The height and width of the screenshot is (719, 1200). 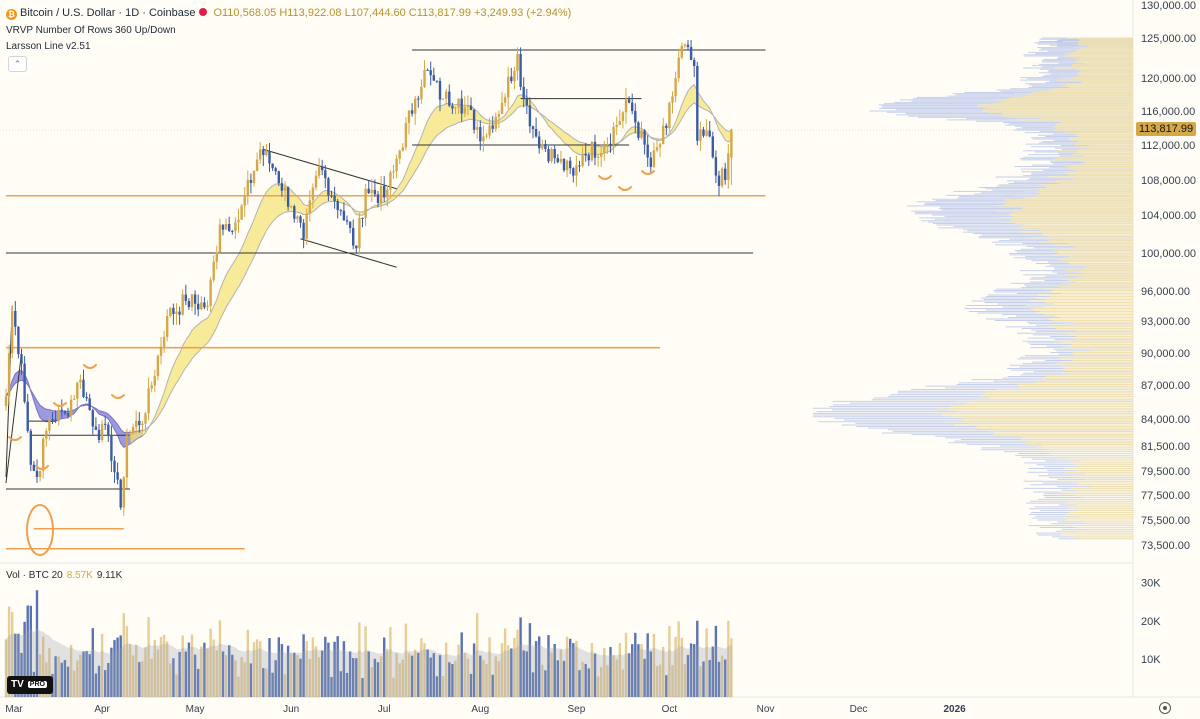 I want to click on settings-gear-icon, so click(x=1165, y=708).